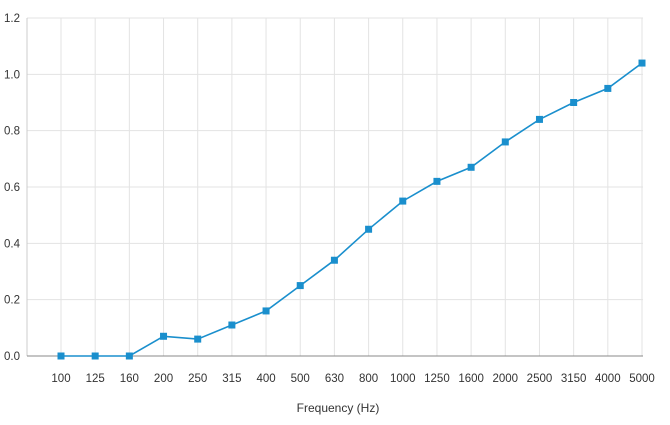 The image size is (670, 425). What do you see at coordinates (12, 244) in the screenshot?
I see `y-tick-label: 0.4` at bounding box center [12, 244].